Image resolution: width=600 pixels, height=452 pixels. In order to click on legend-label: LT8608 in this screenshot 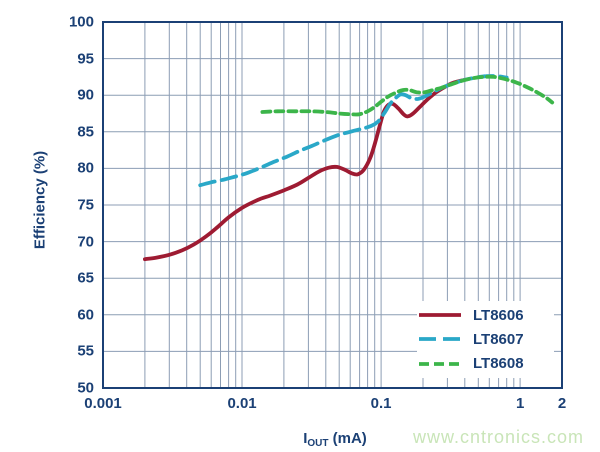, I will do `click(498, 364)`.